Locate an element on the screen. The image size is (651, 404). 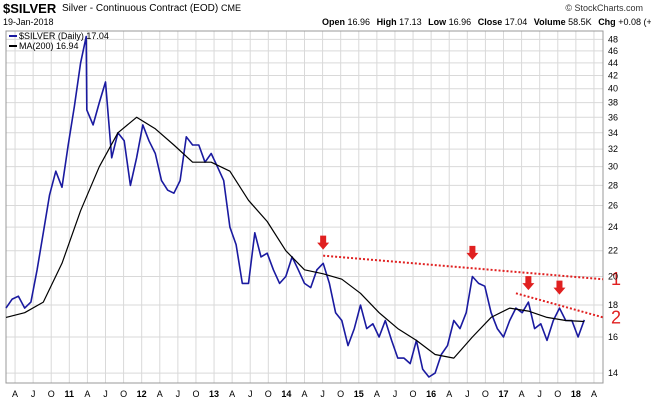
legend-label: MA(200) 16.94 is located at coordinates (49, 46).